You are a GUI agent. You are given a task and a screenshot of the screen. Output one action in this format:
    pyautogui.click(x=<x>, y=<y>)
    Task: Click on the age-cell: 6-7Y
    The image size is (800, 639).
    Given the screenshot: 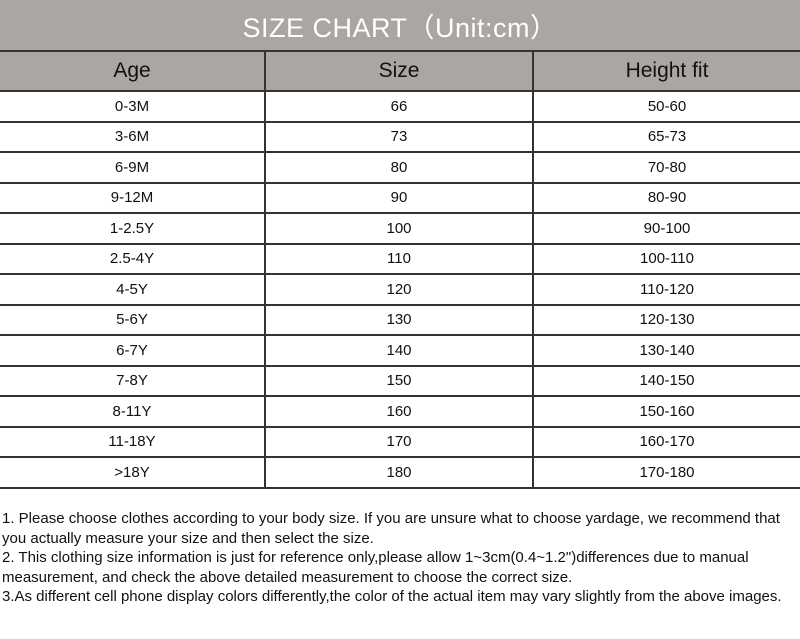 What is the action you would take?
    pyautogui.click(x=132, y=350)
    